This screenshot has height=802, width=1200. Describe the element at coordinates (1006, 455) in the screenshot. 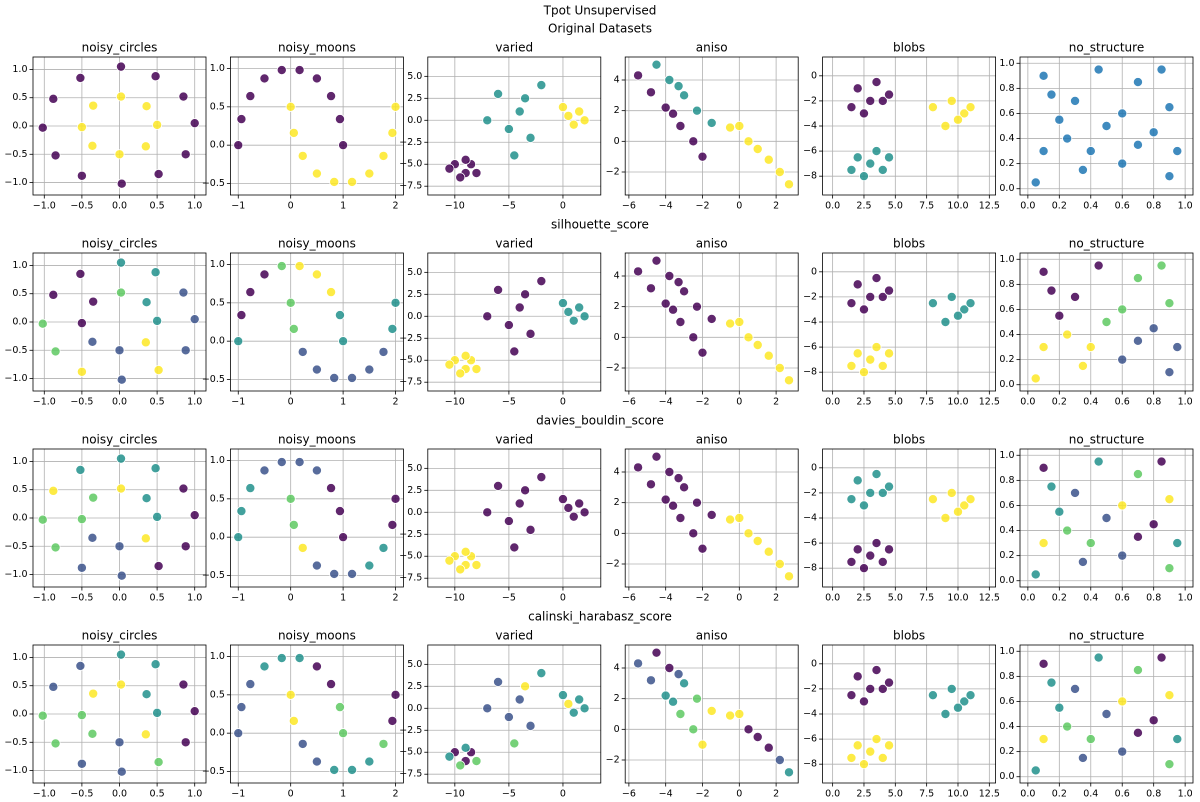

I see `y-tick-label: 1.0` at that location.